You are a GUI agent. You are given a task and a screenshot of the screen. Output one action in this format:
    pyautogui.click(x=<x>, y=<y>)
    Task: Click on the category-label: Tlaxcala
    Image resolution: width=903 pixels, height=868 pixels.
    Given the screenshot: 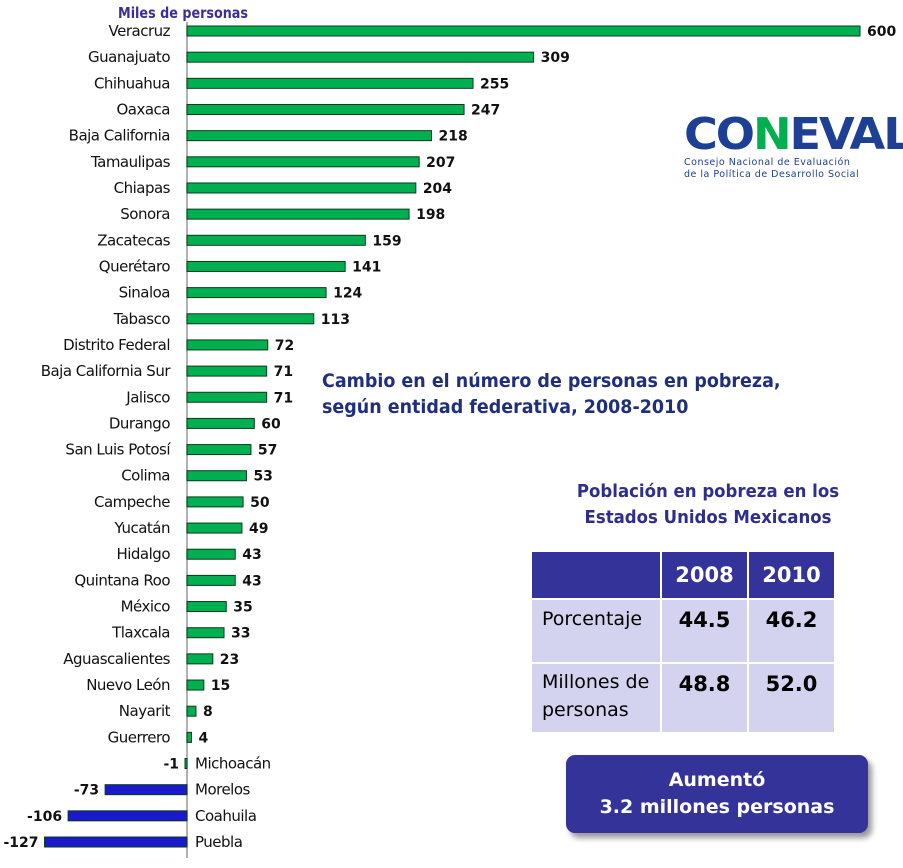 What is the action you would take?
    pyautogui.click(x=140, y=633)
    